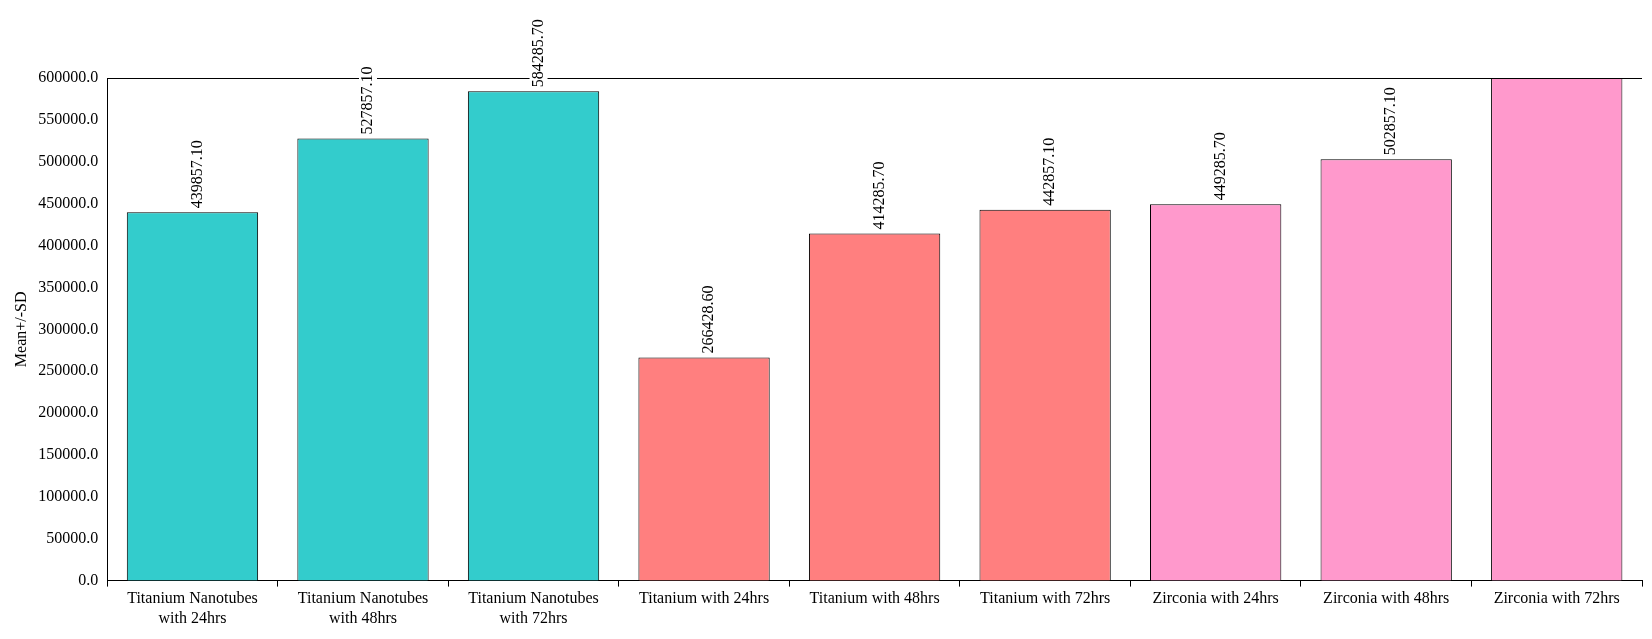 This screenshot has height=639, width=1652. I want to click on x-tick-label: Zirconia with 72hrs, so click(1556, 598).